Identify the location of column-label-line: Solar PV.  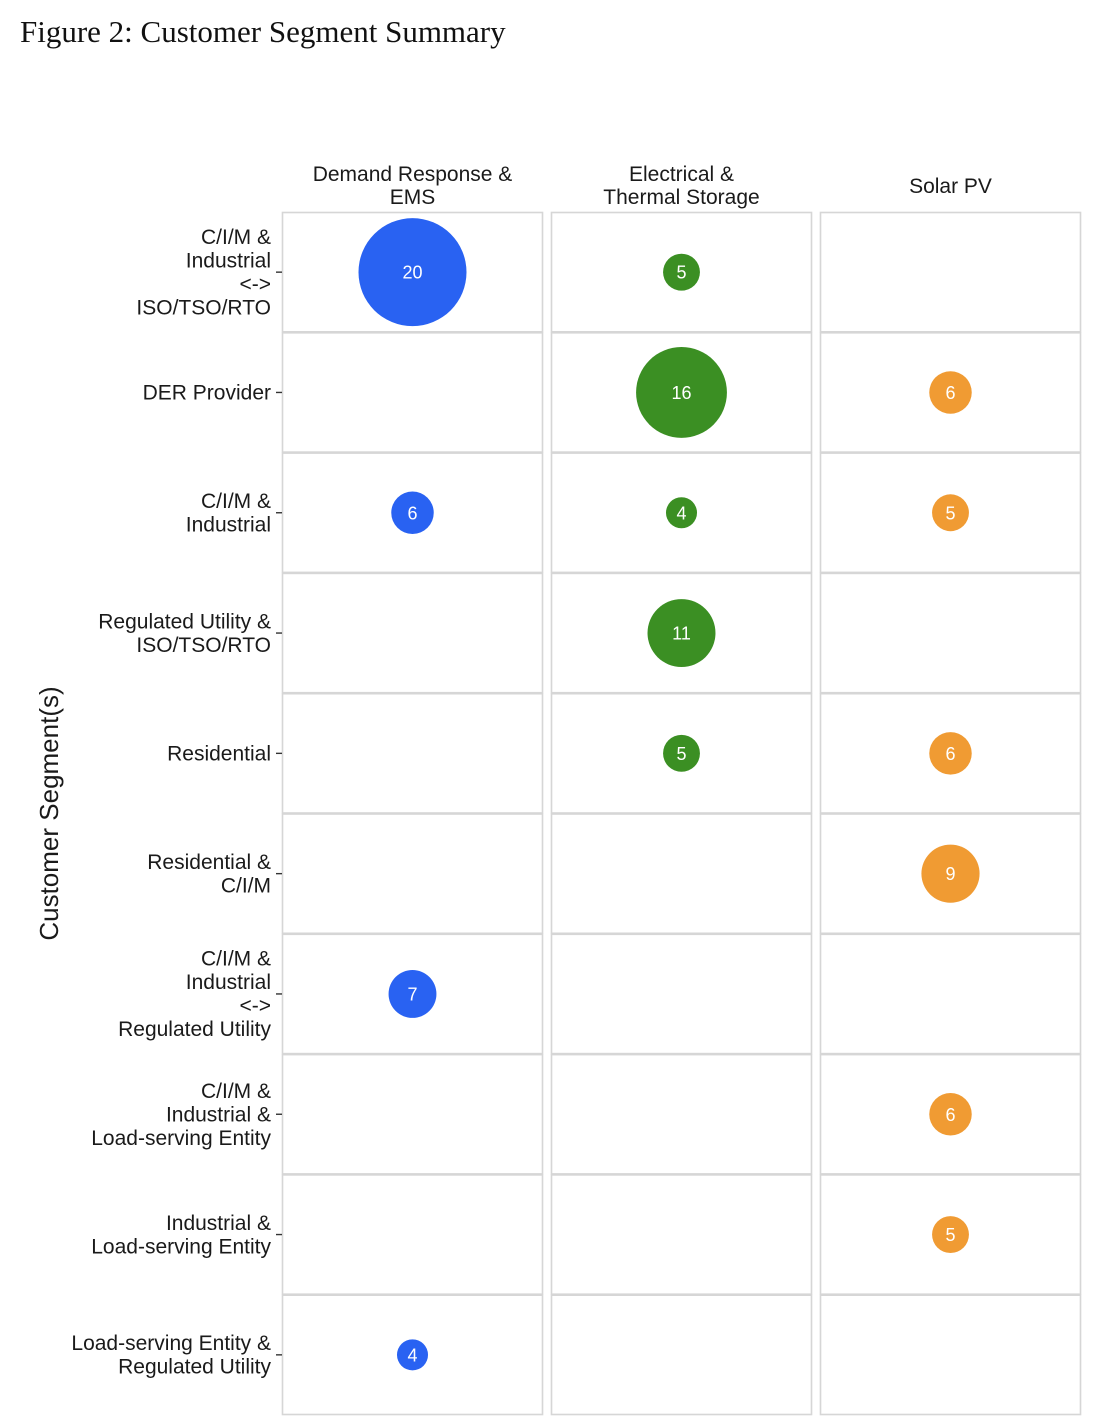
(950, 186).